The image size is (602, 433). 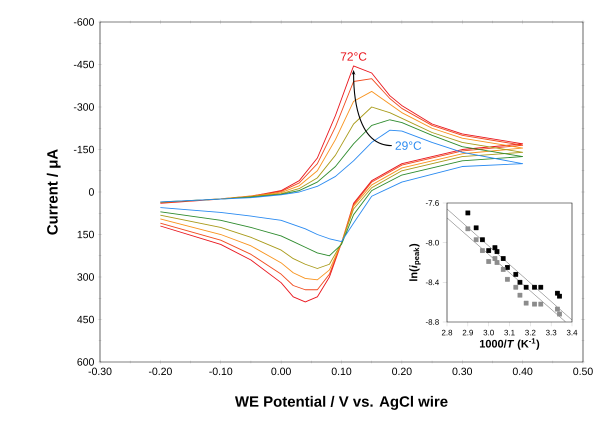 What do you see at coordinates (353, 56) in the screenshot?
I see `annotation: 72°C` at bounding box center [353, 56].